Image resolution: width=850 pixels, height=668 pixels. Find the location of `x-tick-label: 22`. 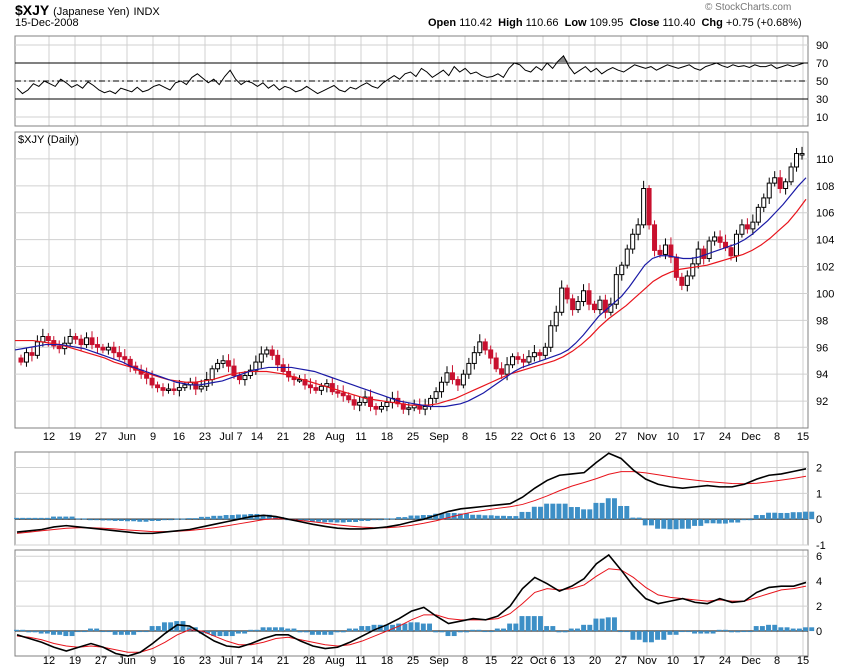

x-tick-label: 22 is located at coordinates (517, 437).